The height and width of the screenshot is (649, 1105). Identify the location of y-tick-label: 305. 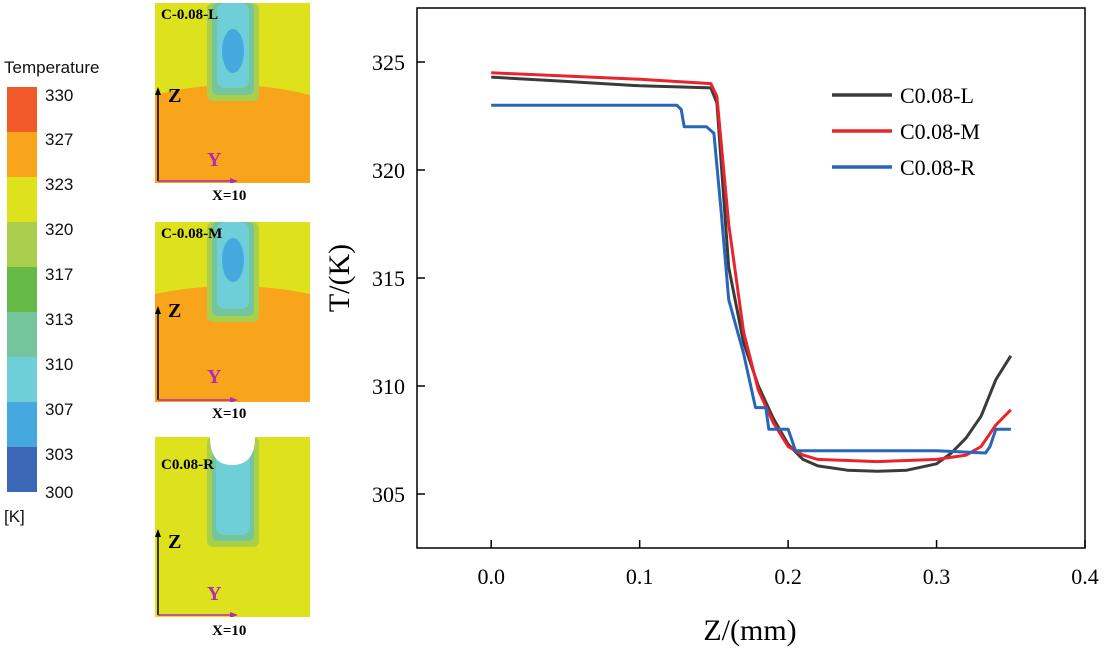
(388, 494).